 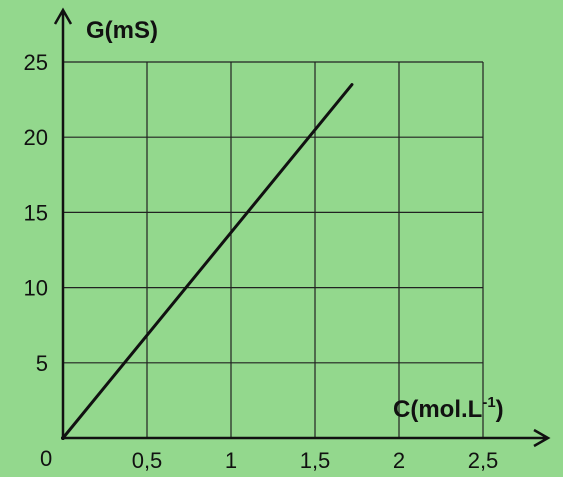 What do you see at coordinates (483, 460) in the screenshot?
I see `x-tick-label-4: 2,5` at bounding box center [483, 460].